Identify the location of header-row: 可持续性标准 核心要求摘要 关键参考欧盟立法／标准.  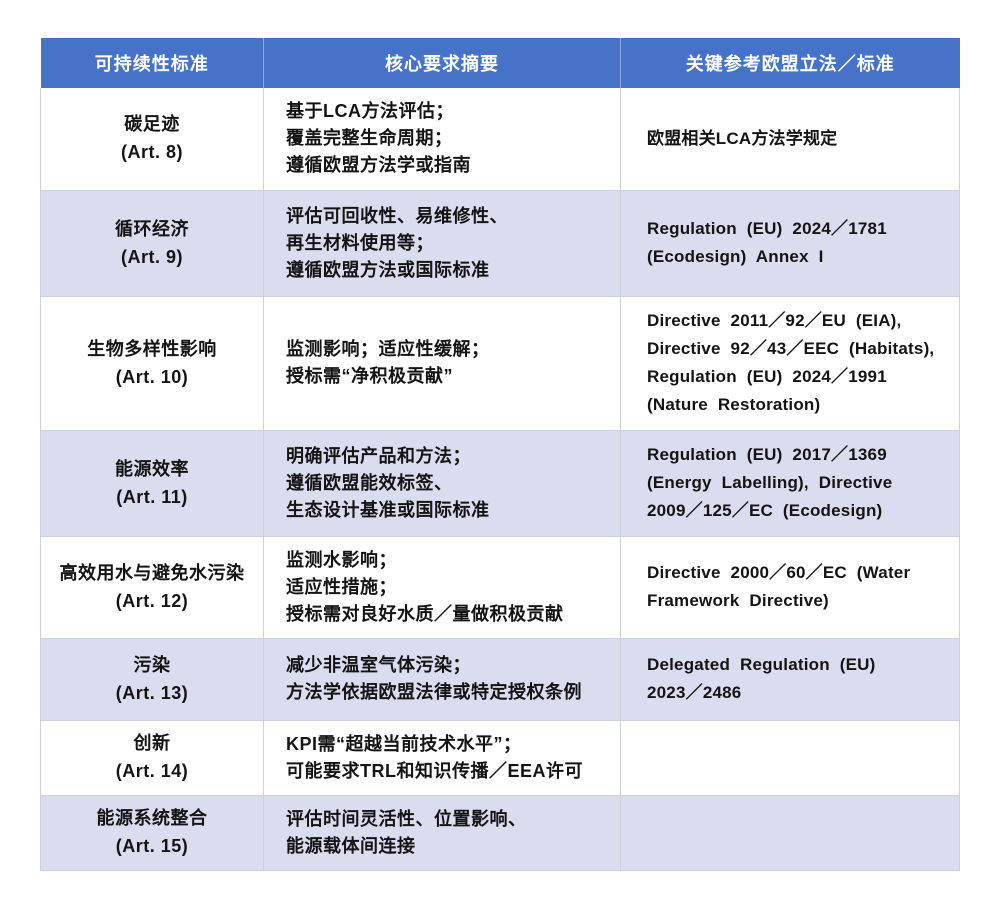
(500, 63).